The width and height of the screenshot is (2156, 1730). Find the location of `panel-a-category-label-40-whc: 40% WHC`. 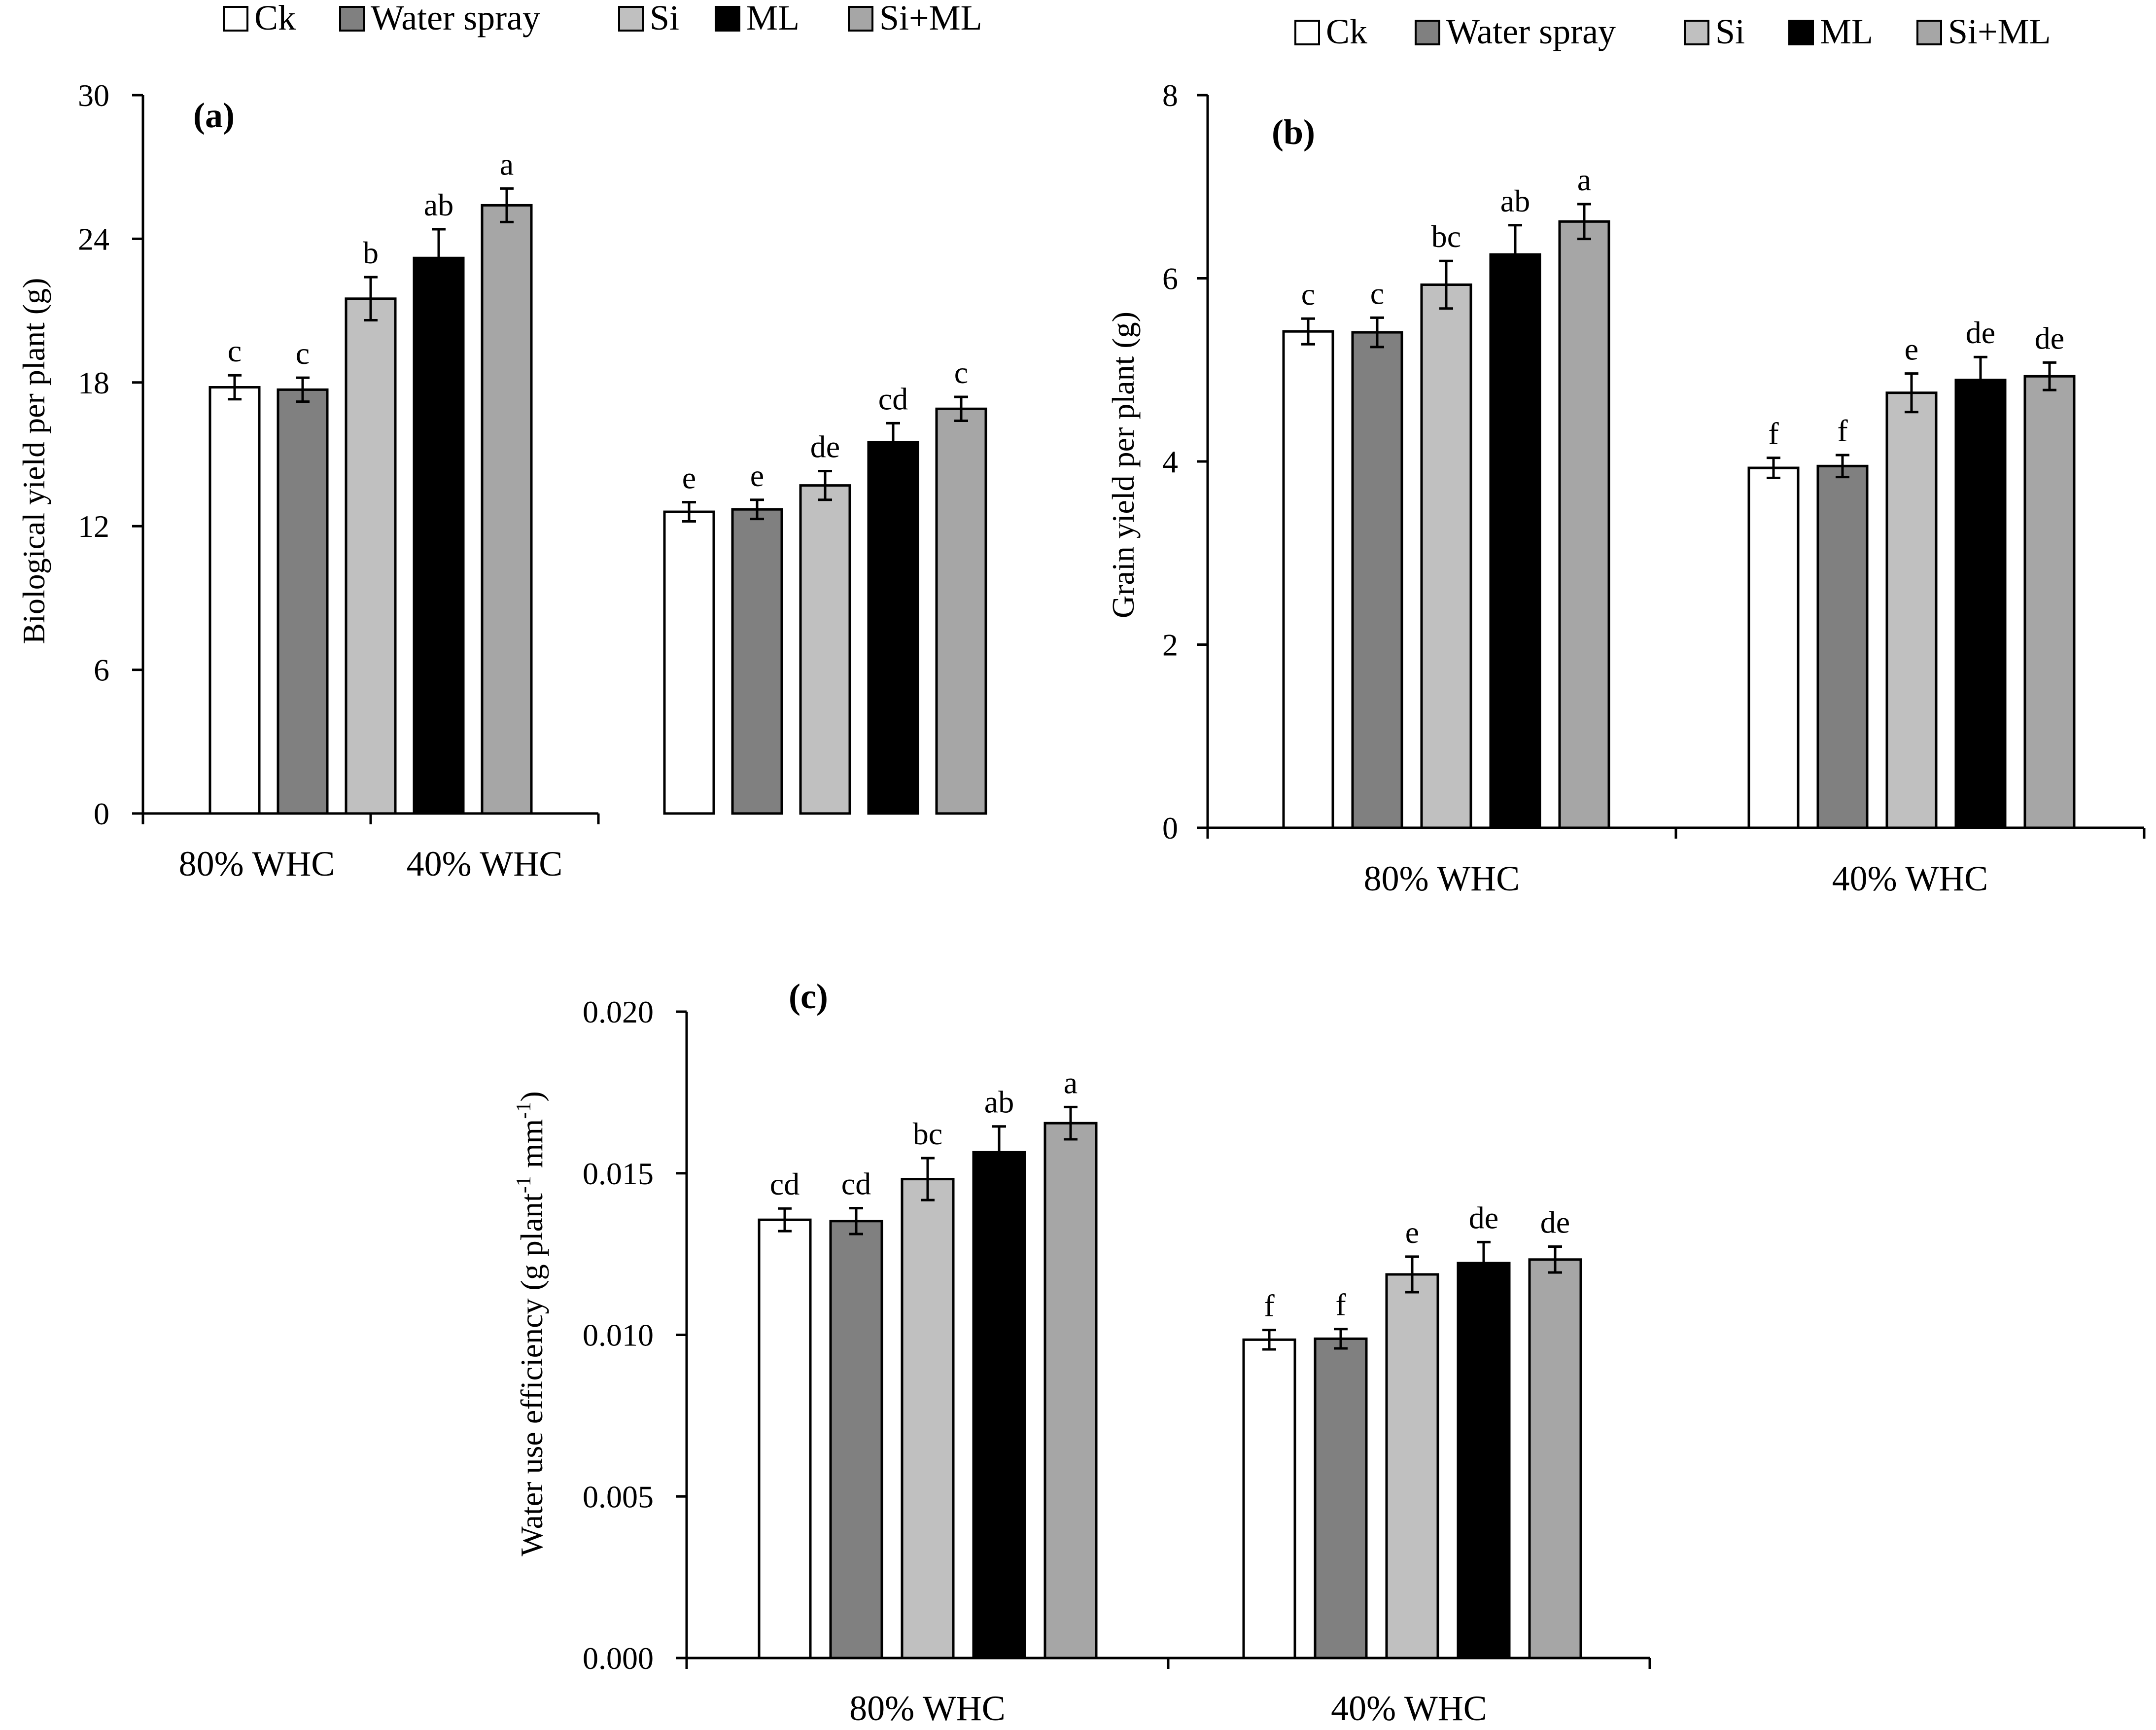

panel-a-category-label-40-whc: 40% WHC is located at coordinates (485, 863).